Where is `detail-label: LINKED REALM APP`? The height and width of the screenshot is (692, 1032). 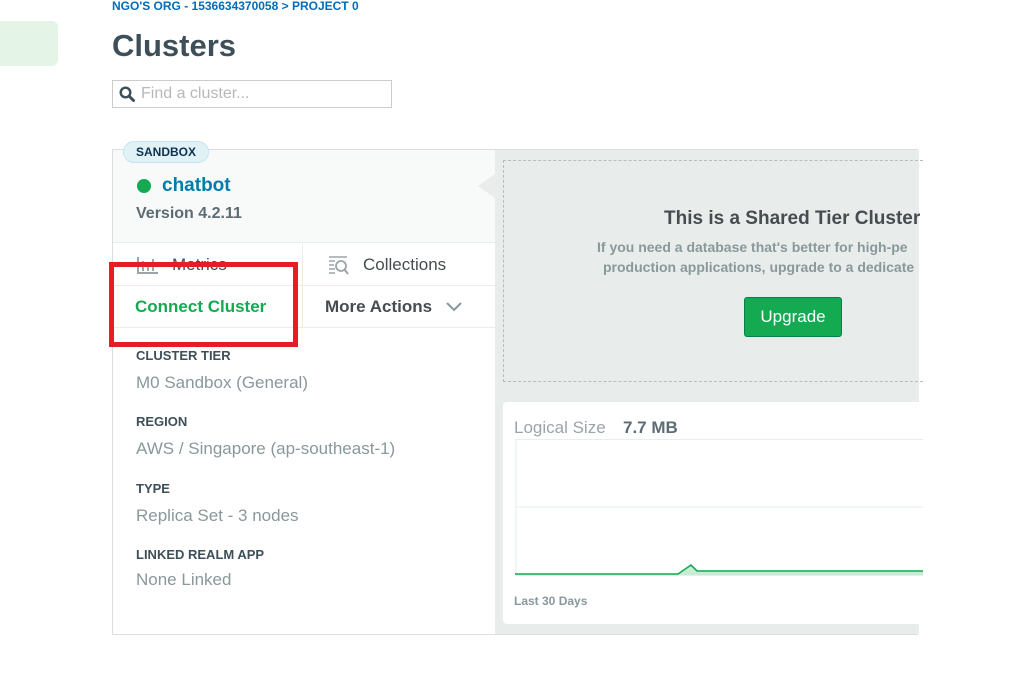
detail-label: LINKED REALM APP is located at coordinates (200, 554).